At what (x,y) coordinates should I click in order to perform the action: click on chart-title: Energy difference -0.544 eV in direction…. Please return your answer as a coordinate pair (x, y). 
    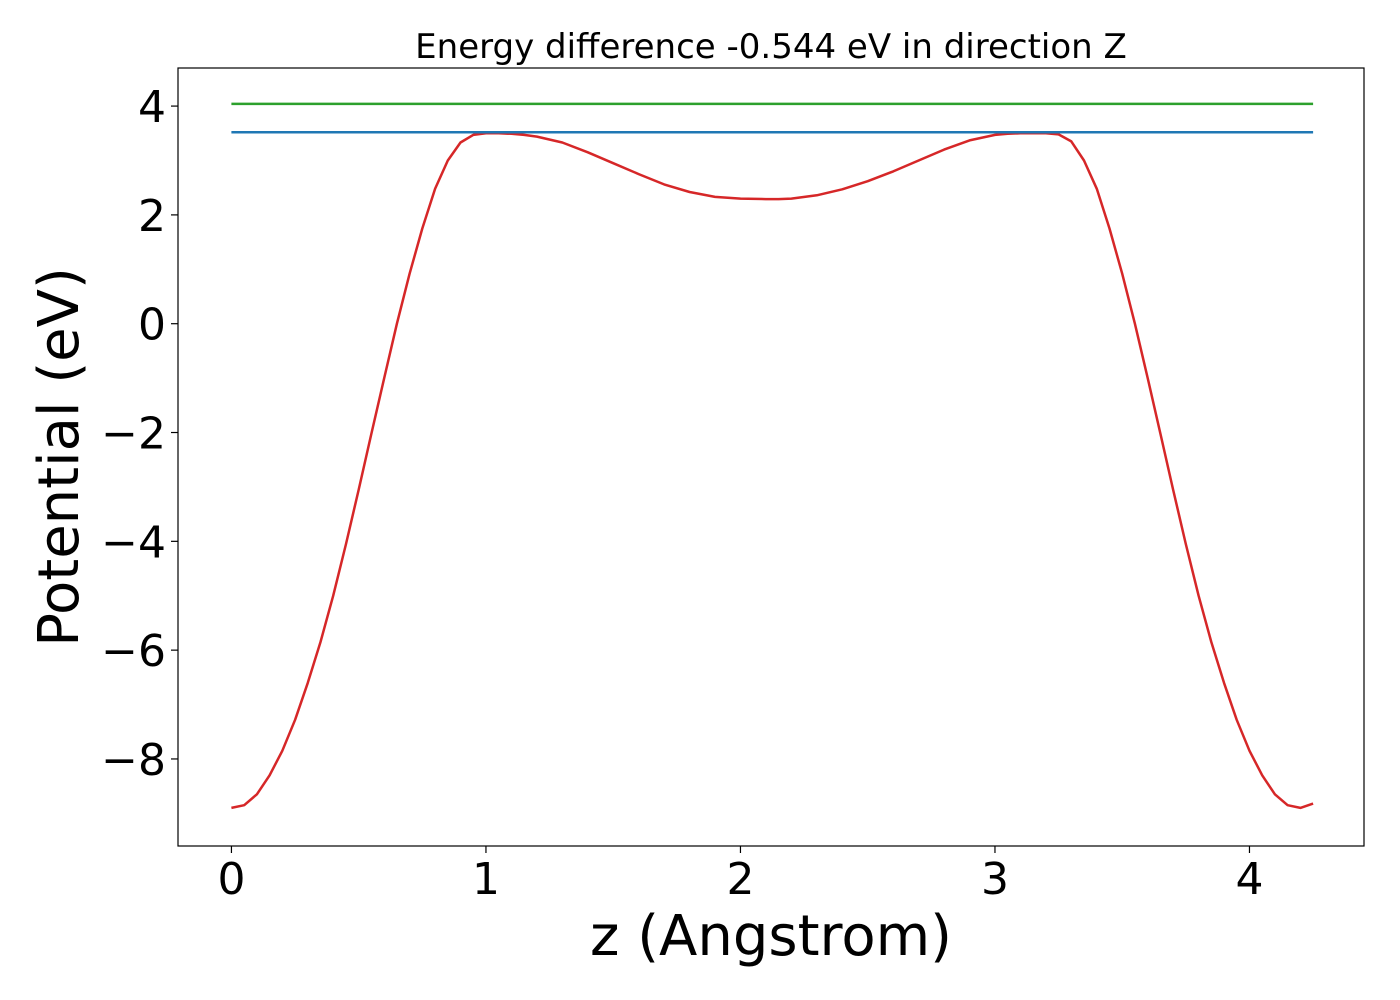
    Looking at the image, I should click on (771, 47).